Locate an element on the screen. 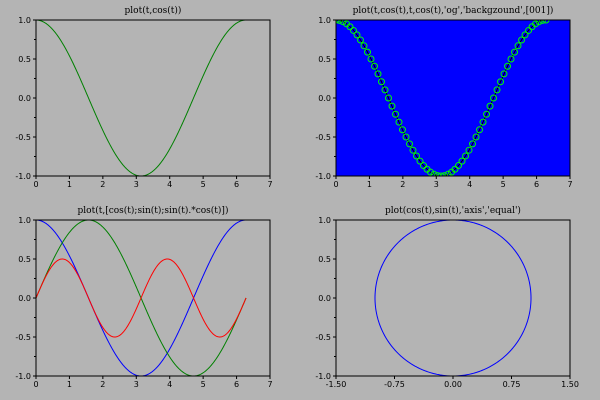  subplot-title: plot(t,[cos(t);sin(t);sin(t).*cos(t)]) is located at coordinates (153, 210).